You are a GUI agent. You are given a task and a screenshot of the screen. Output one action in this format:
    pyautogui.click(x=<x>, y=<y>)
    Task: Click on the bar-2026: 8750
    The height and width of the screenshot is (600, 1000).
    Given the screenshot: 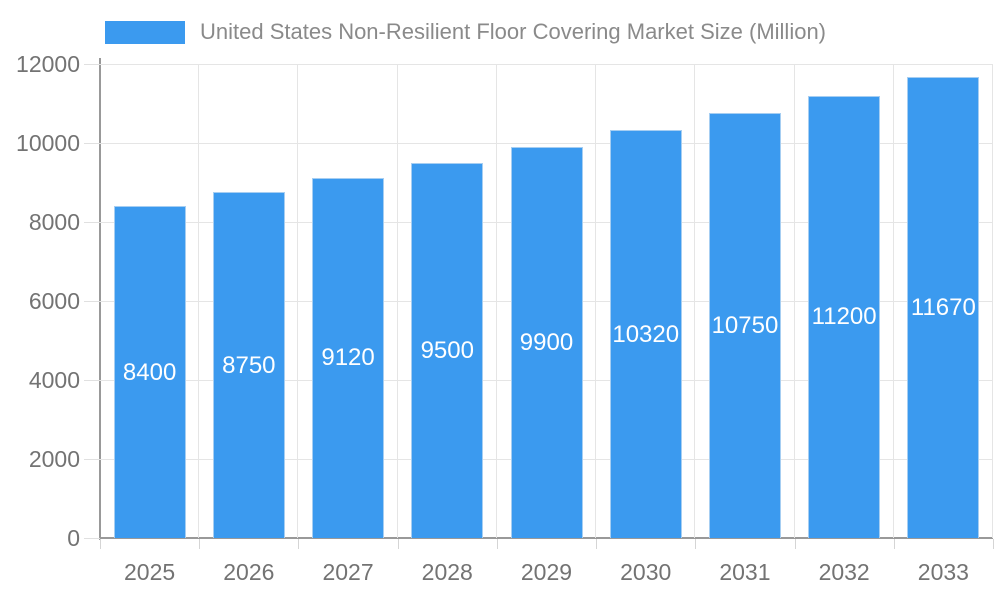 What is the action you would take?
    pyautogui.click(x=248, y=365)
    